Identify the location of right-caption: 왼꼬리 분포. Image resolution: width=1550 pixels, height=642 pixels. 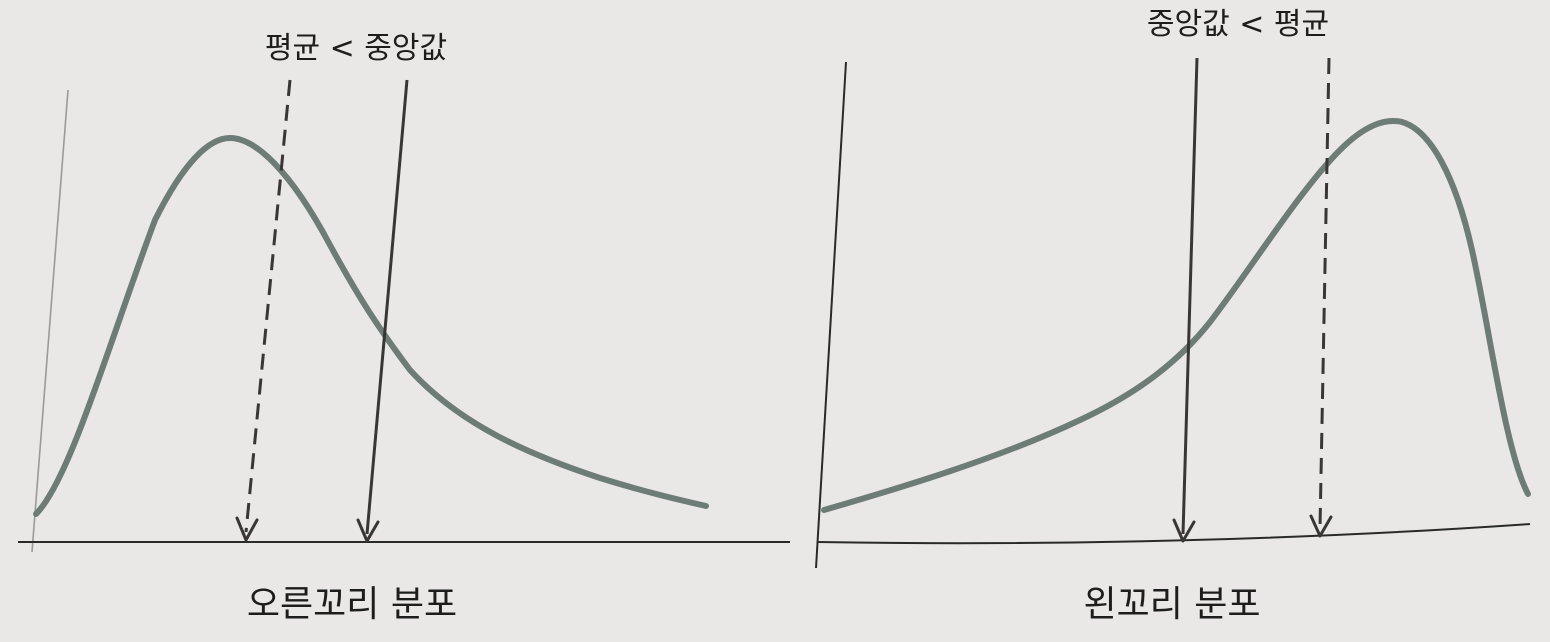
(1171, 604).